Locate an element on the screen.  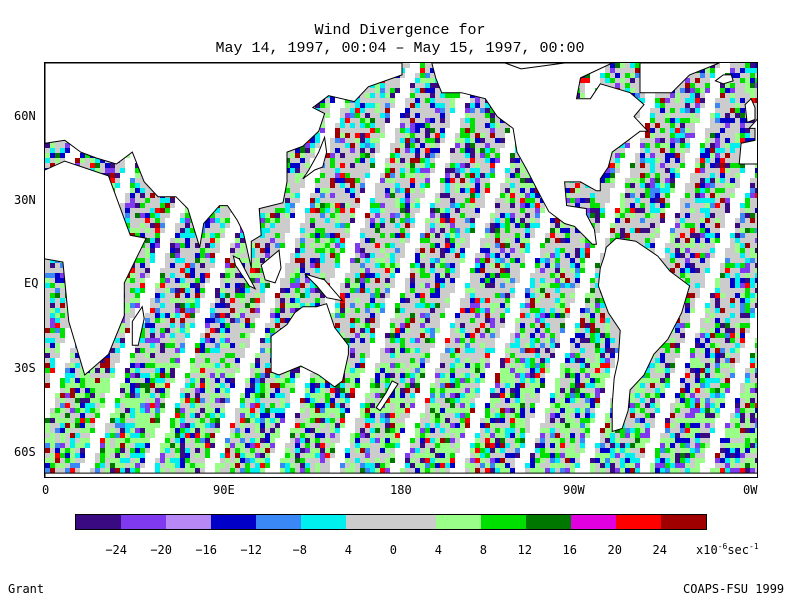
colorbar is located at coordinates (391, 522).